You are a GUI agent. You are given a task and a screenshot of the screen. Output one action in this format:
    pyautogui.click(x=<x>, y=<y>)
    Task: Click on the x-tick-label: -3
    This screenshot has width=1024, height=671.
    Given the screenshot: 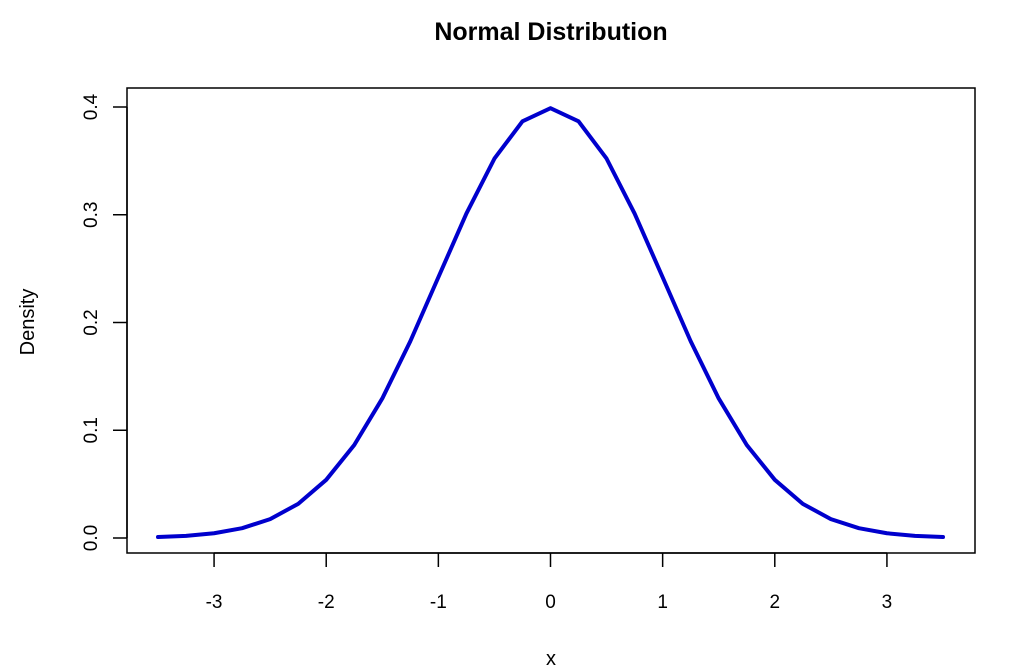 What is the action you would take?
    pyautogui.click(x=214, y=602)
    